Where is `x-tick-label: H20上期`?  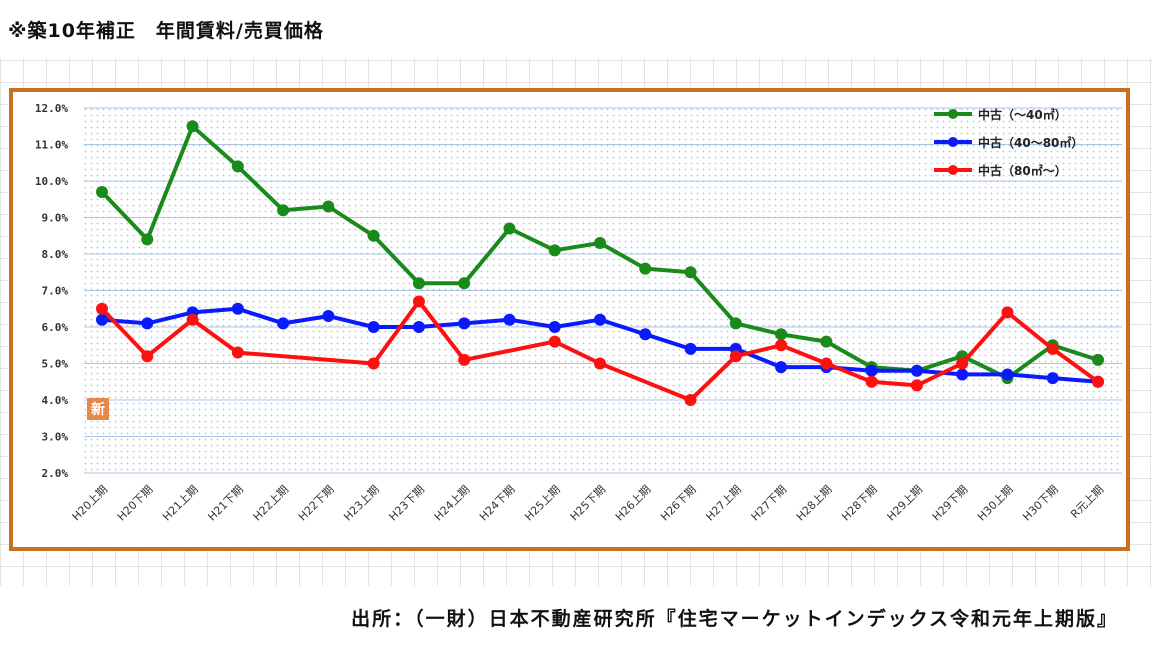
x-tick-label: H20上期 is located at coordinates (90, 503).